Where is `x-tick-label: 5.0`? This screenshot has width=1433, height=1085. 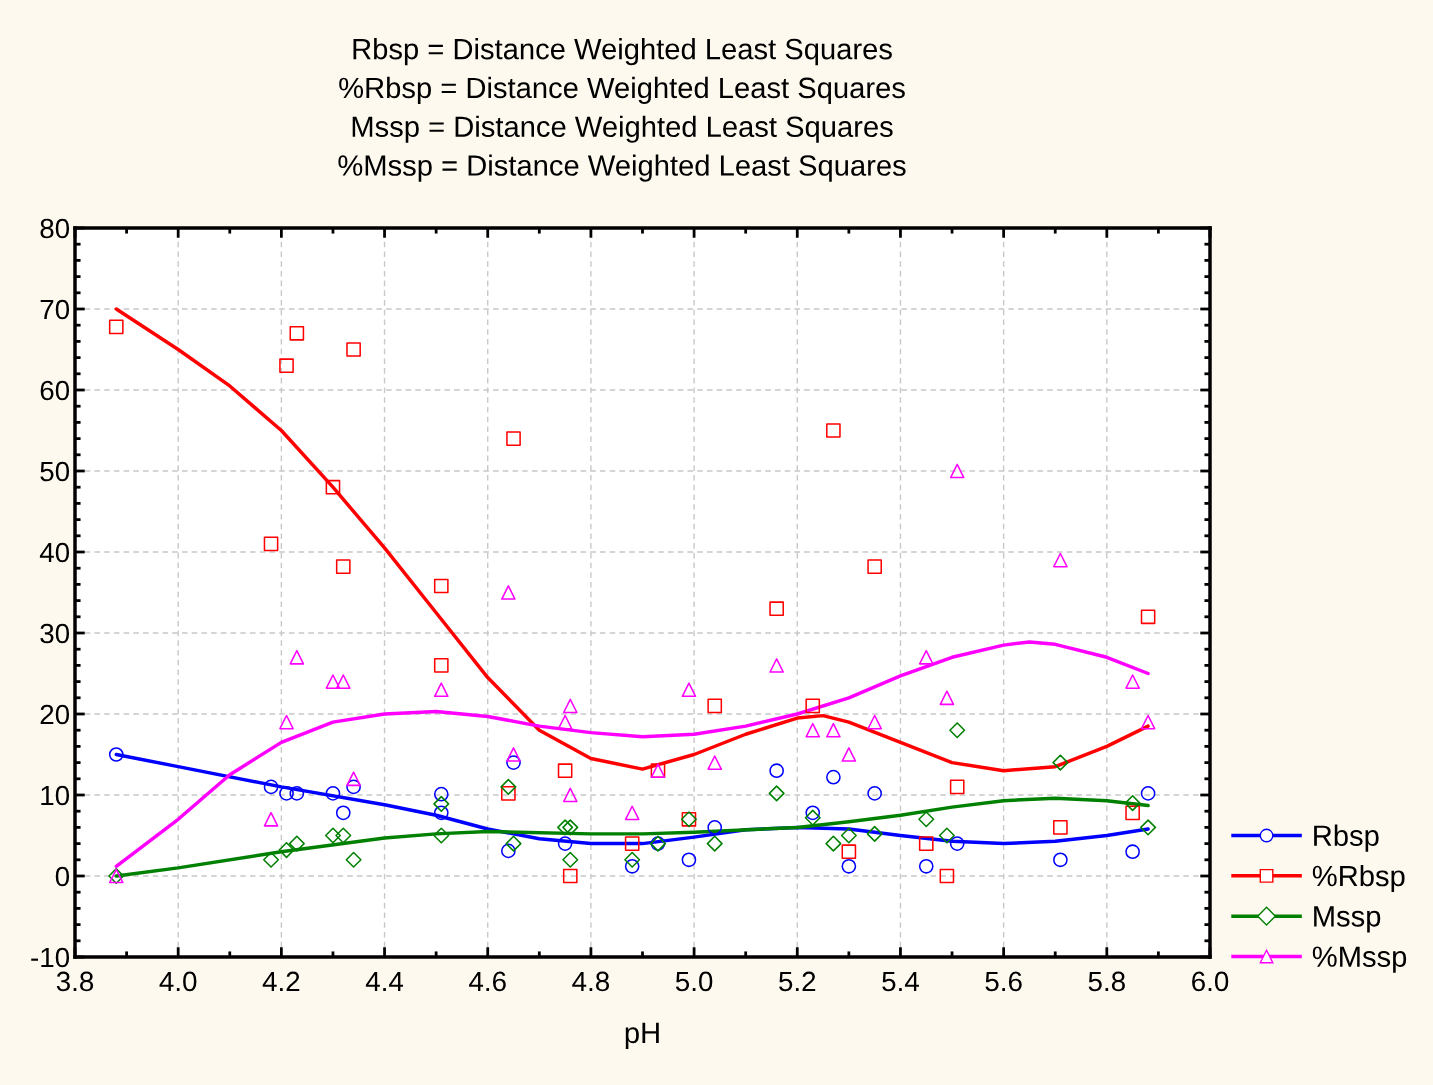 x-tick-label: 5.0 is located at coordinates (694, 981).